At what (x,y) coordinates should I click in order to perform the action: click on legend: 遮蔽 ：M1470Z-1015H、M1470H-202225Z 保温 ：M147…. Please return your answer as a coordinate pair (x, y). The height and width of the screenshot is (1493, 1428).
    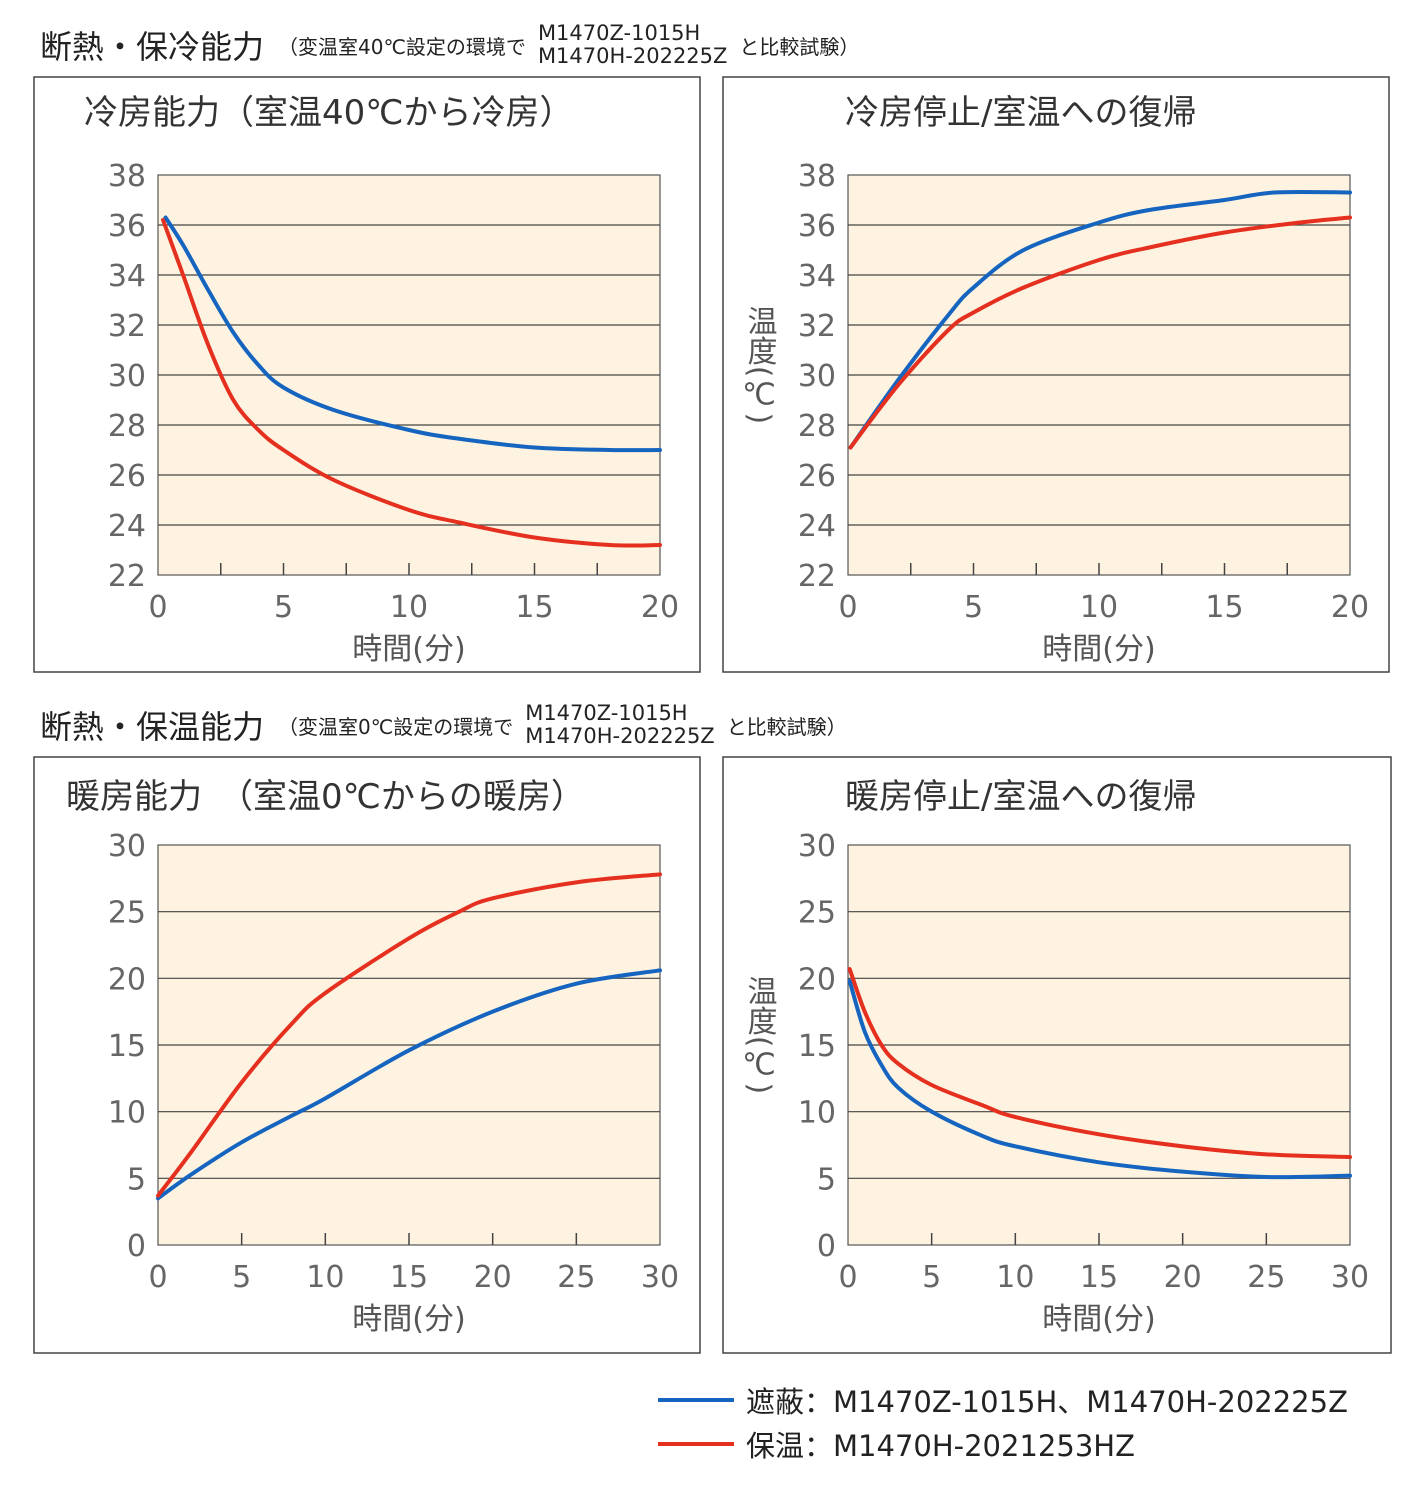
    Looking at the image, I should click on (1003, 1422).